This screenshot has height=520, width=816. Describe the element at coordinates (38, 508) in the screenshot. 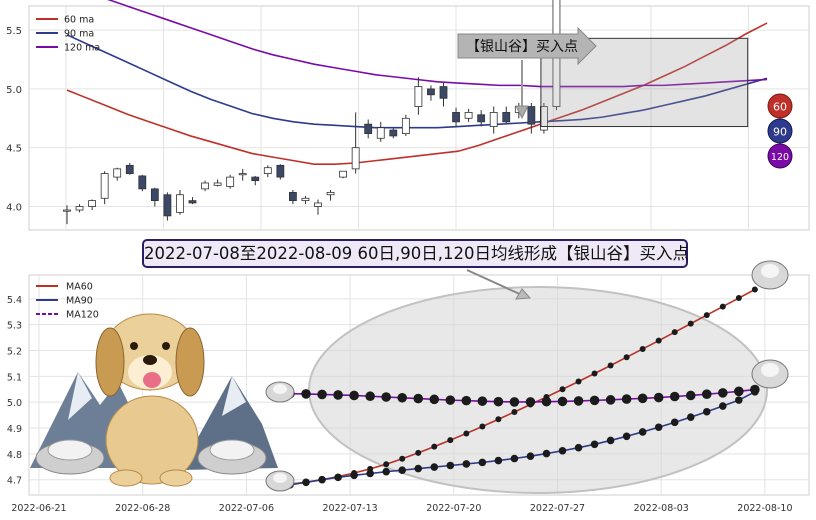

I see `bottom-x-tick: 2022-06-21` at that location.